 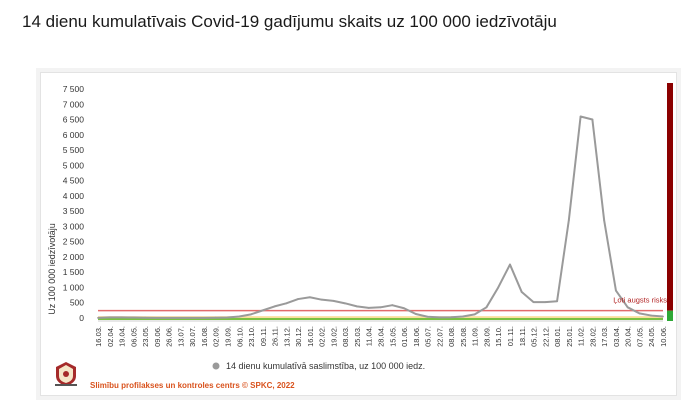 What do you see at coordinates (557, 336) in the screenshot?
I see `x-tick-label: 08.01.` at bounding box center [557, 336].